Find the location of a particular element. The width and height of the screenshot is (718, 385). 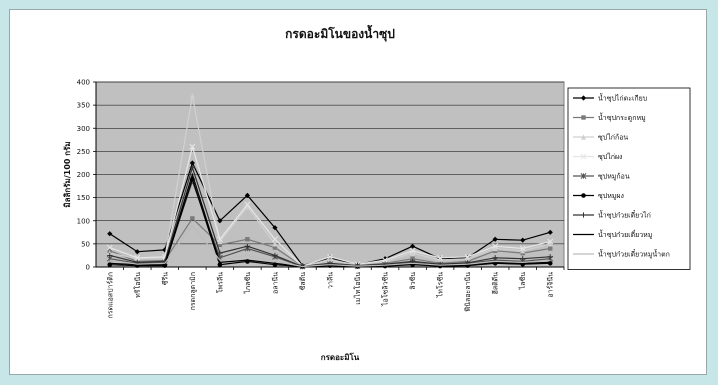

legend-label: ซุปหมูก้อน is located at coordinates (614, 177).